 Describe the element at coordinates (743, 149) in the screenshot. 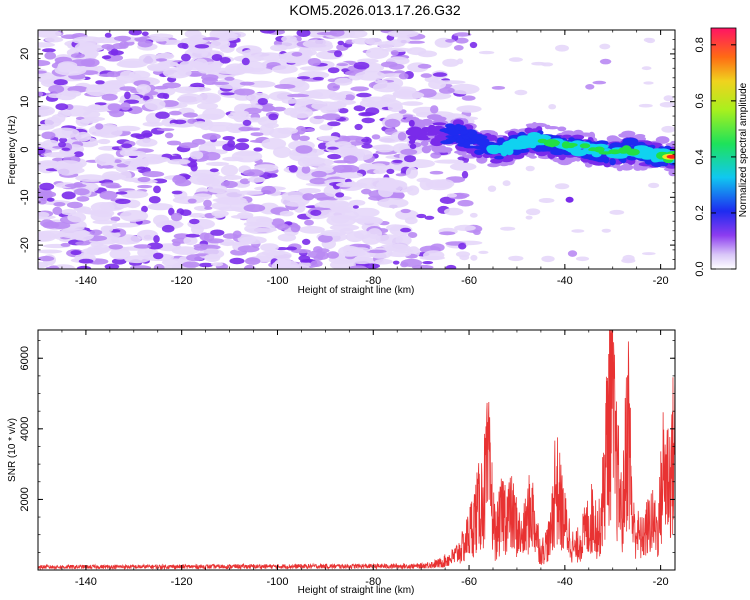

I see `colorbar-label: Normalized spectral amplitude` at that location.